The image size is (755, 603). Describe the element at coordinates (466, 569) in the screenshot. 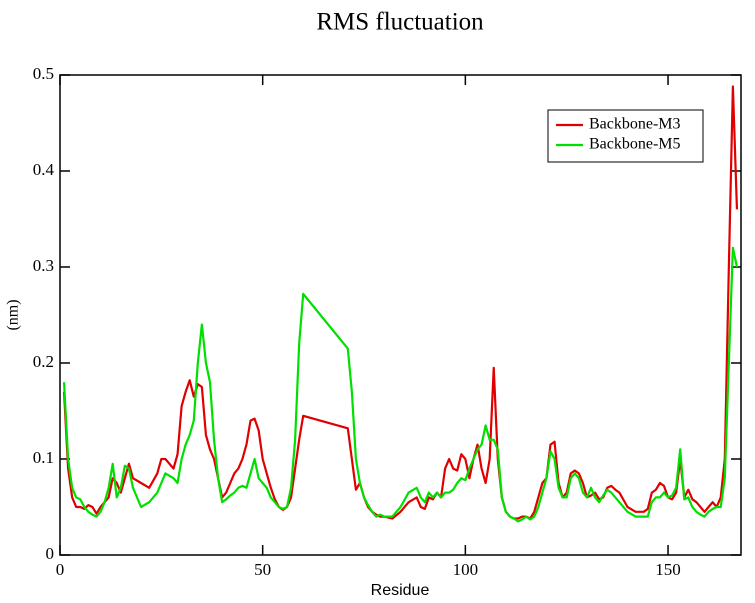

I see `x-tick-label: 100` at that location.